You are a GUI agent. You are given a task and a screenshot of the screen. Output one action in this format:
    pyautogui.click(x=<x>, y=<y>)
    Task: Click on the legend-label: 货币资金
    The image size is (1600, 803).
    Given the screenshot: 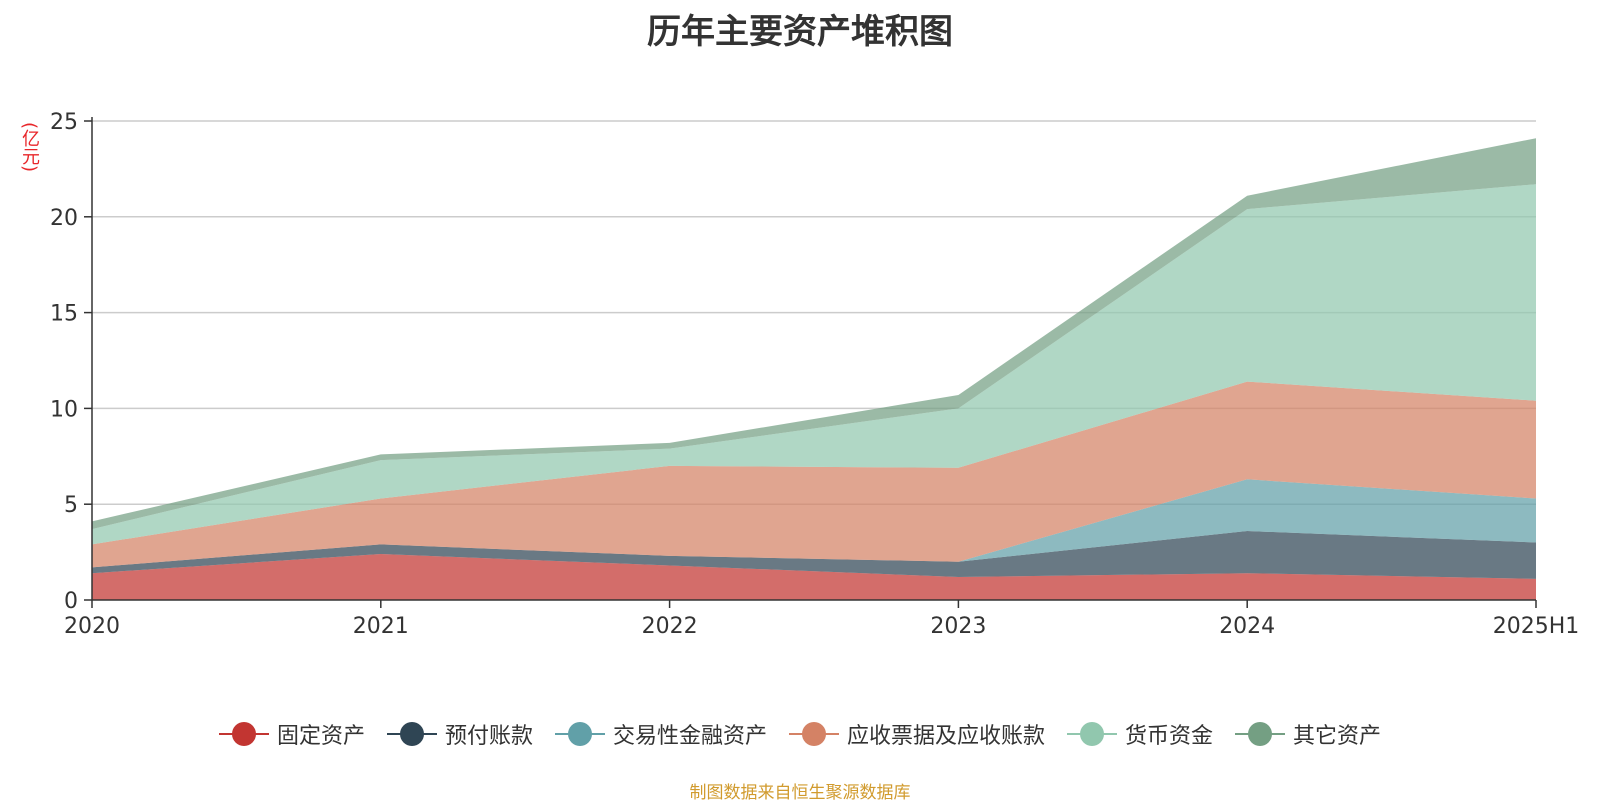 What is the action you would take?
    pyautogui.click(x=1169, y=736)
    